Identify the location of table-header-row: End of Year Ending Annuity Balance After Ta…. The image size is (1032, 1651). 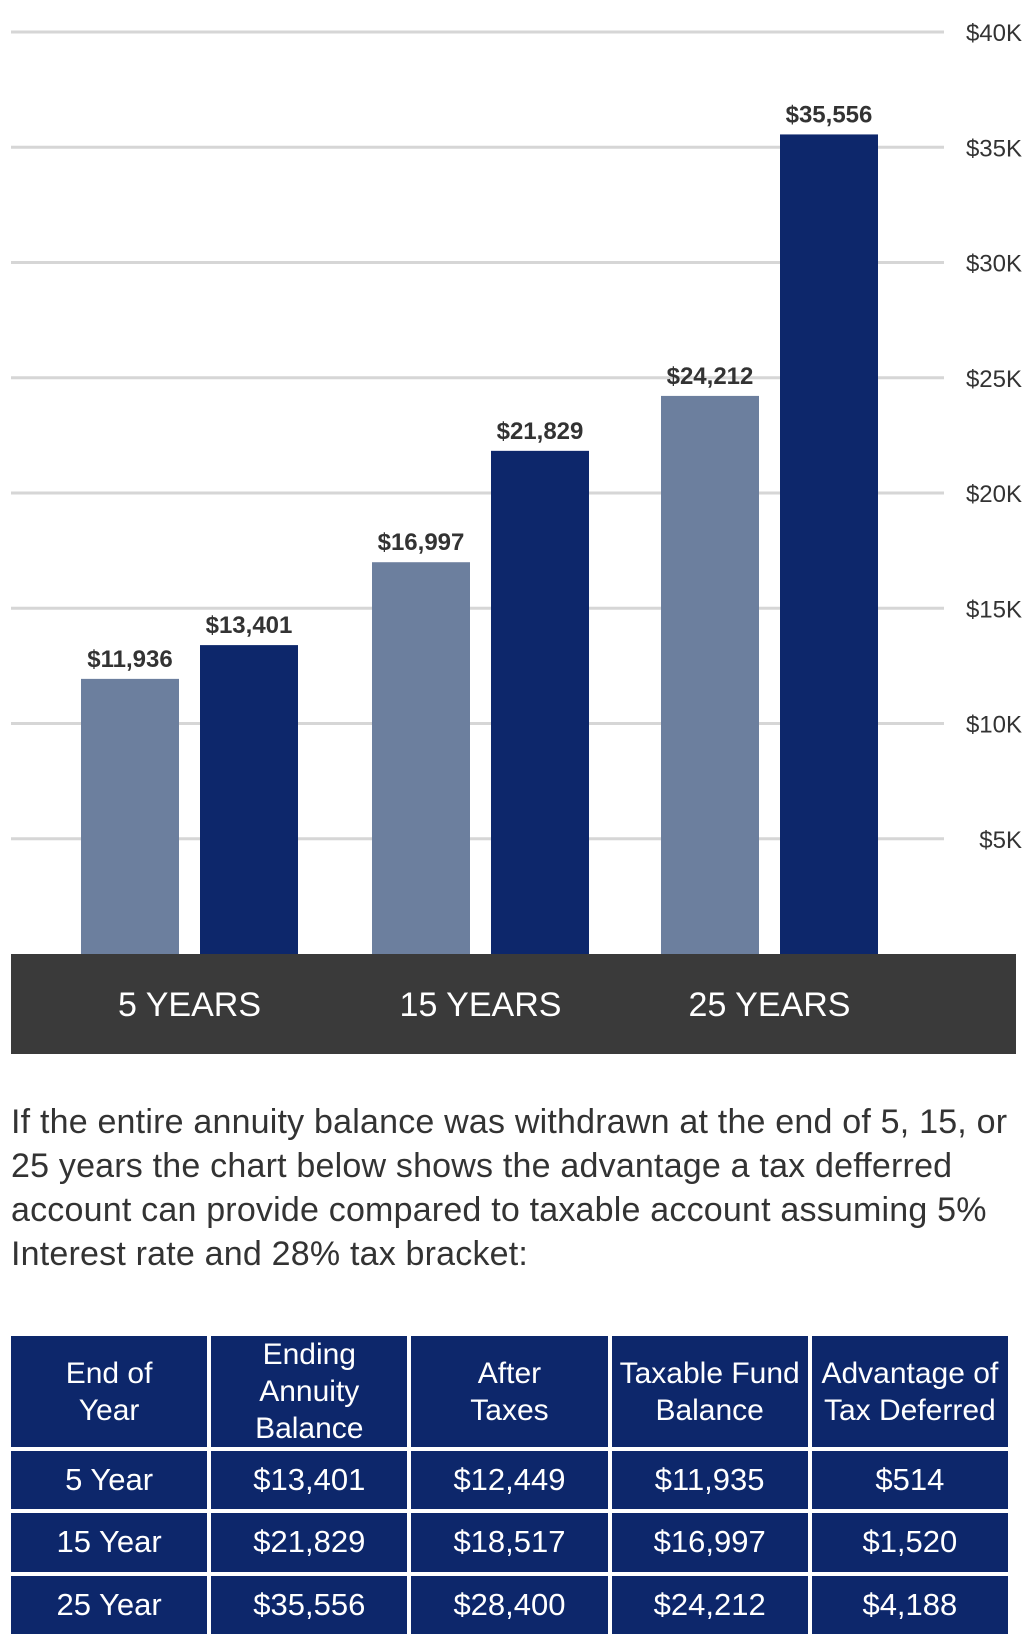
(509, 1391).